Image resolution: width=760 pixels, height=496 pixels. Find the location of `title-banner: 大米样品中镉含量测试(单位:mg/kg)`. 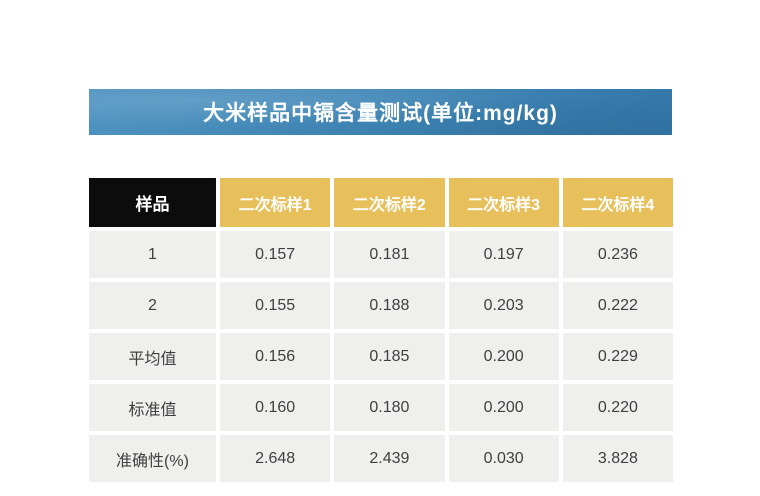

title-banner: 大米样品中镉含量测试(单位:mg/kg) is located at coordinates (380, 112).